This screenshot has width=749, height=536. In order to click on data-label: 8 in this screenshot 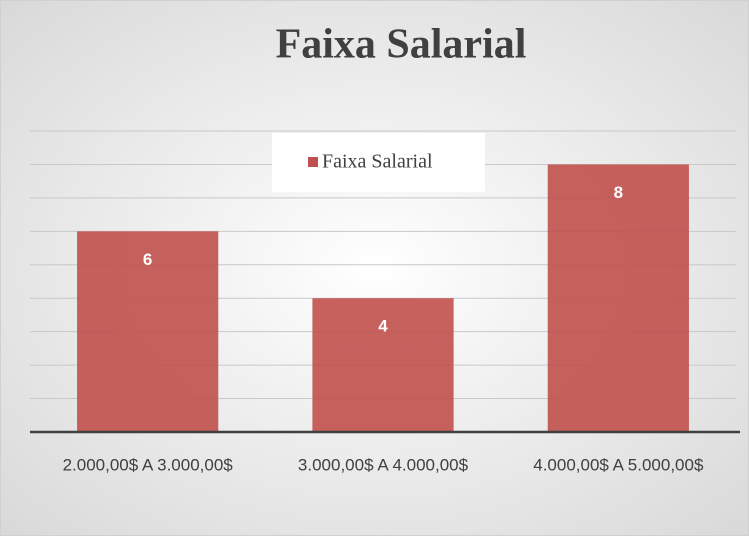, I will do `click(618, 192)`.